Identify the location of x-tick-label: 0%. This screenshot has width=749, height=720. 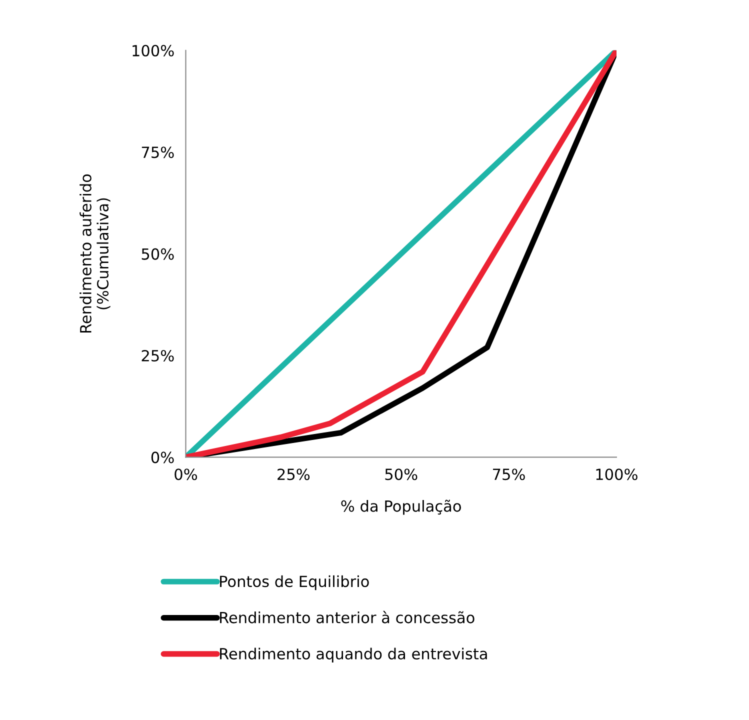
(186, 474).